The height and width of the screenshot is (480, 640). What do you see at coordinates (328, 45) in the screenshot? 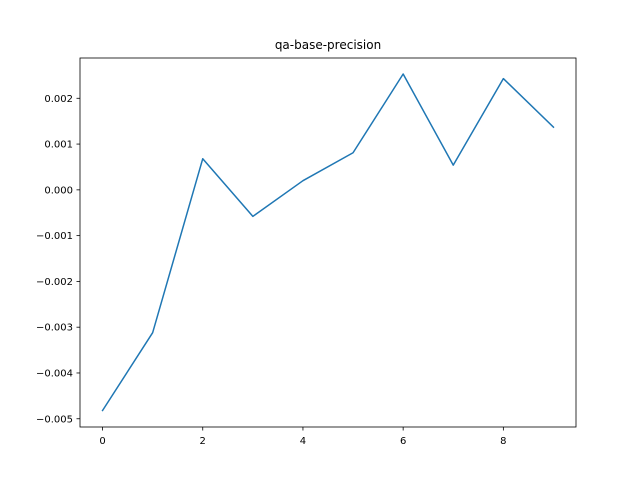
I see `chart-title: qa-base-precision` at bounding box center [328, 45].